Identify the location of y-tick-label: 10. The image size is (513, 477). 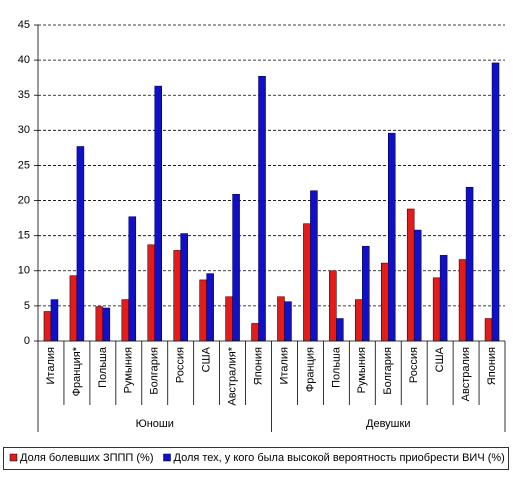
(24, 271).